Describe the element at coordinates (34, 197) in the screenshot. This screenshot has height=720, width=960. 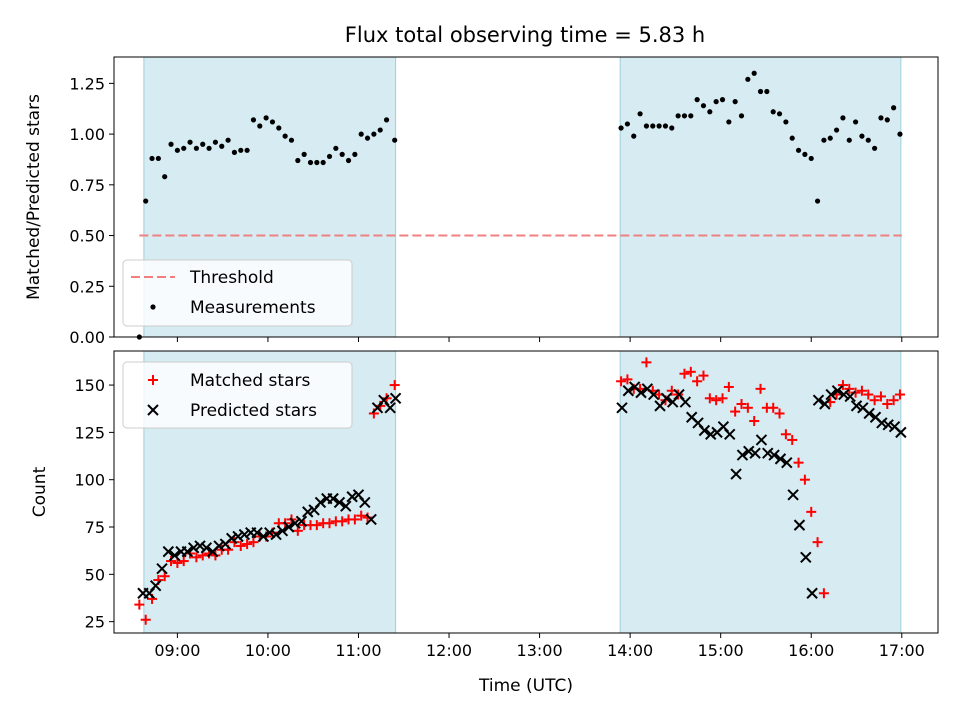
I see `top-y-axis-label: Matched/Predicted stars` at that location.